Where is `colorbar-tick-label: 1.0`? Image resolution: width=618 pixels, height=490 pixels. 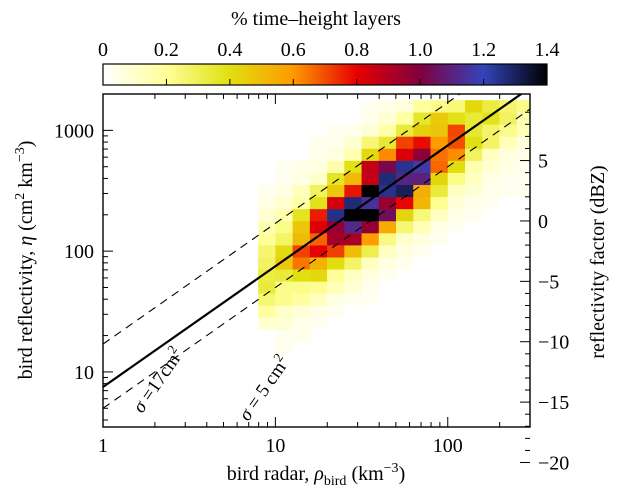
colorbar-tick-label: 1.0 is located at coordinates (420, 50).